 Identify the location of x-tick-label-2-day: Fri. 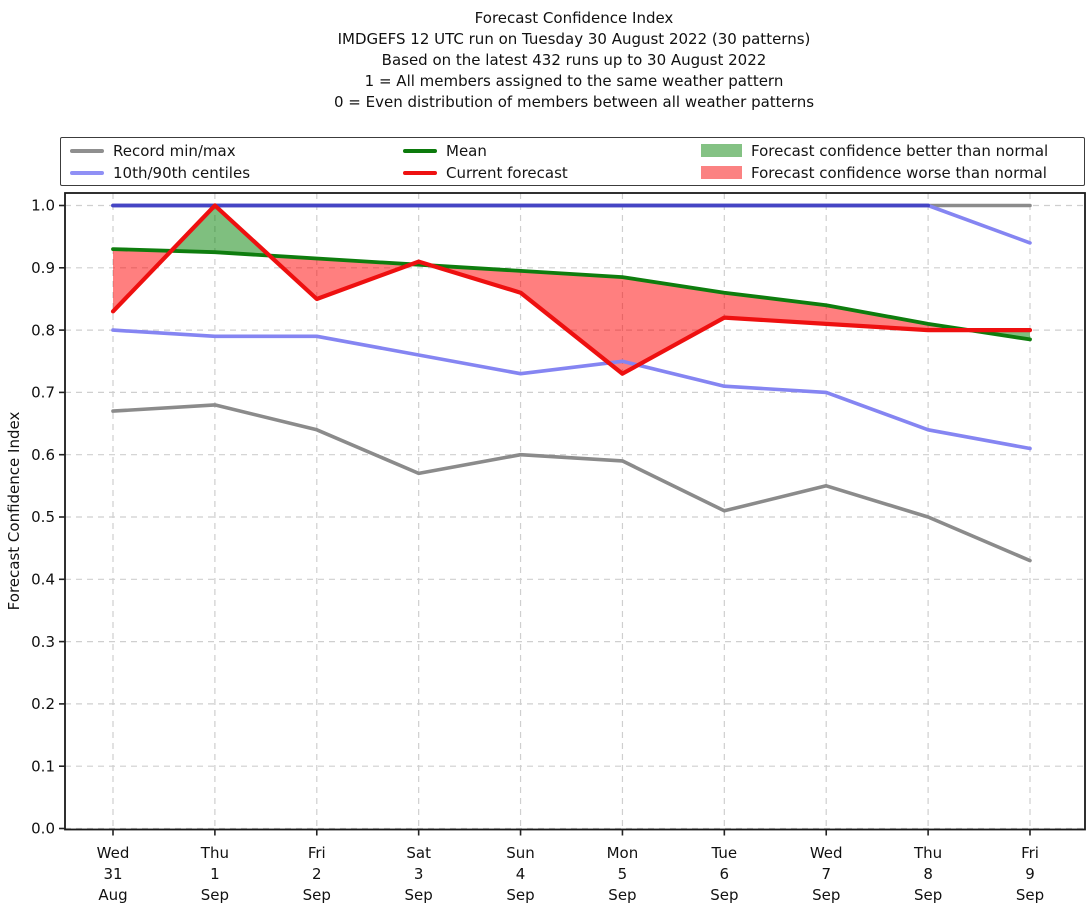
(317, 853).